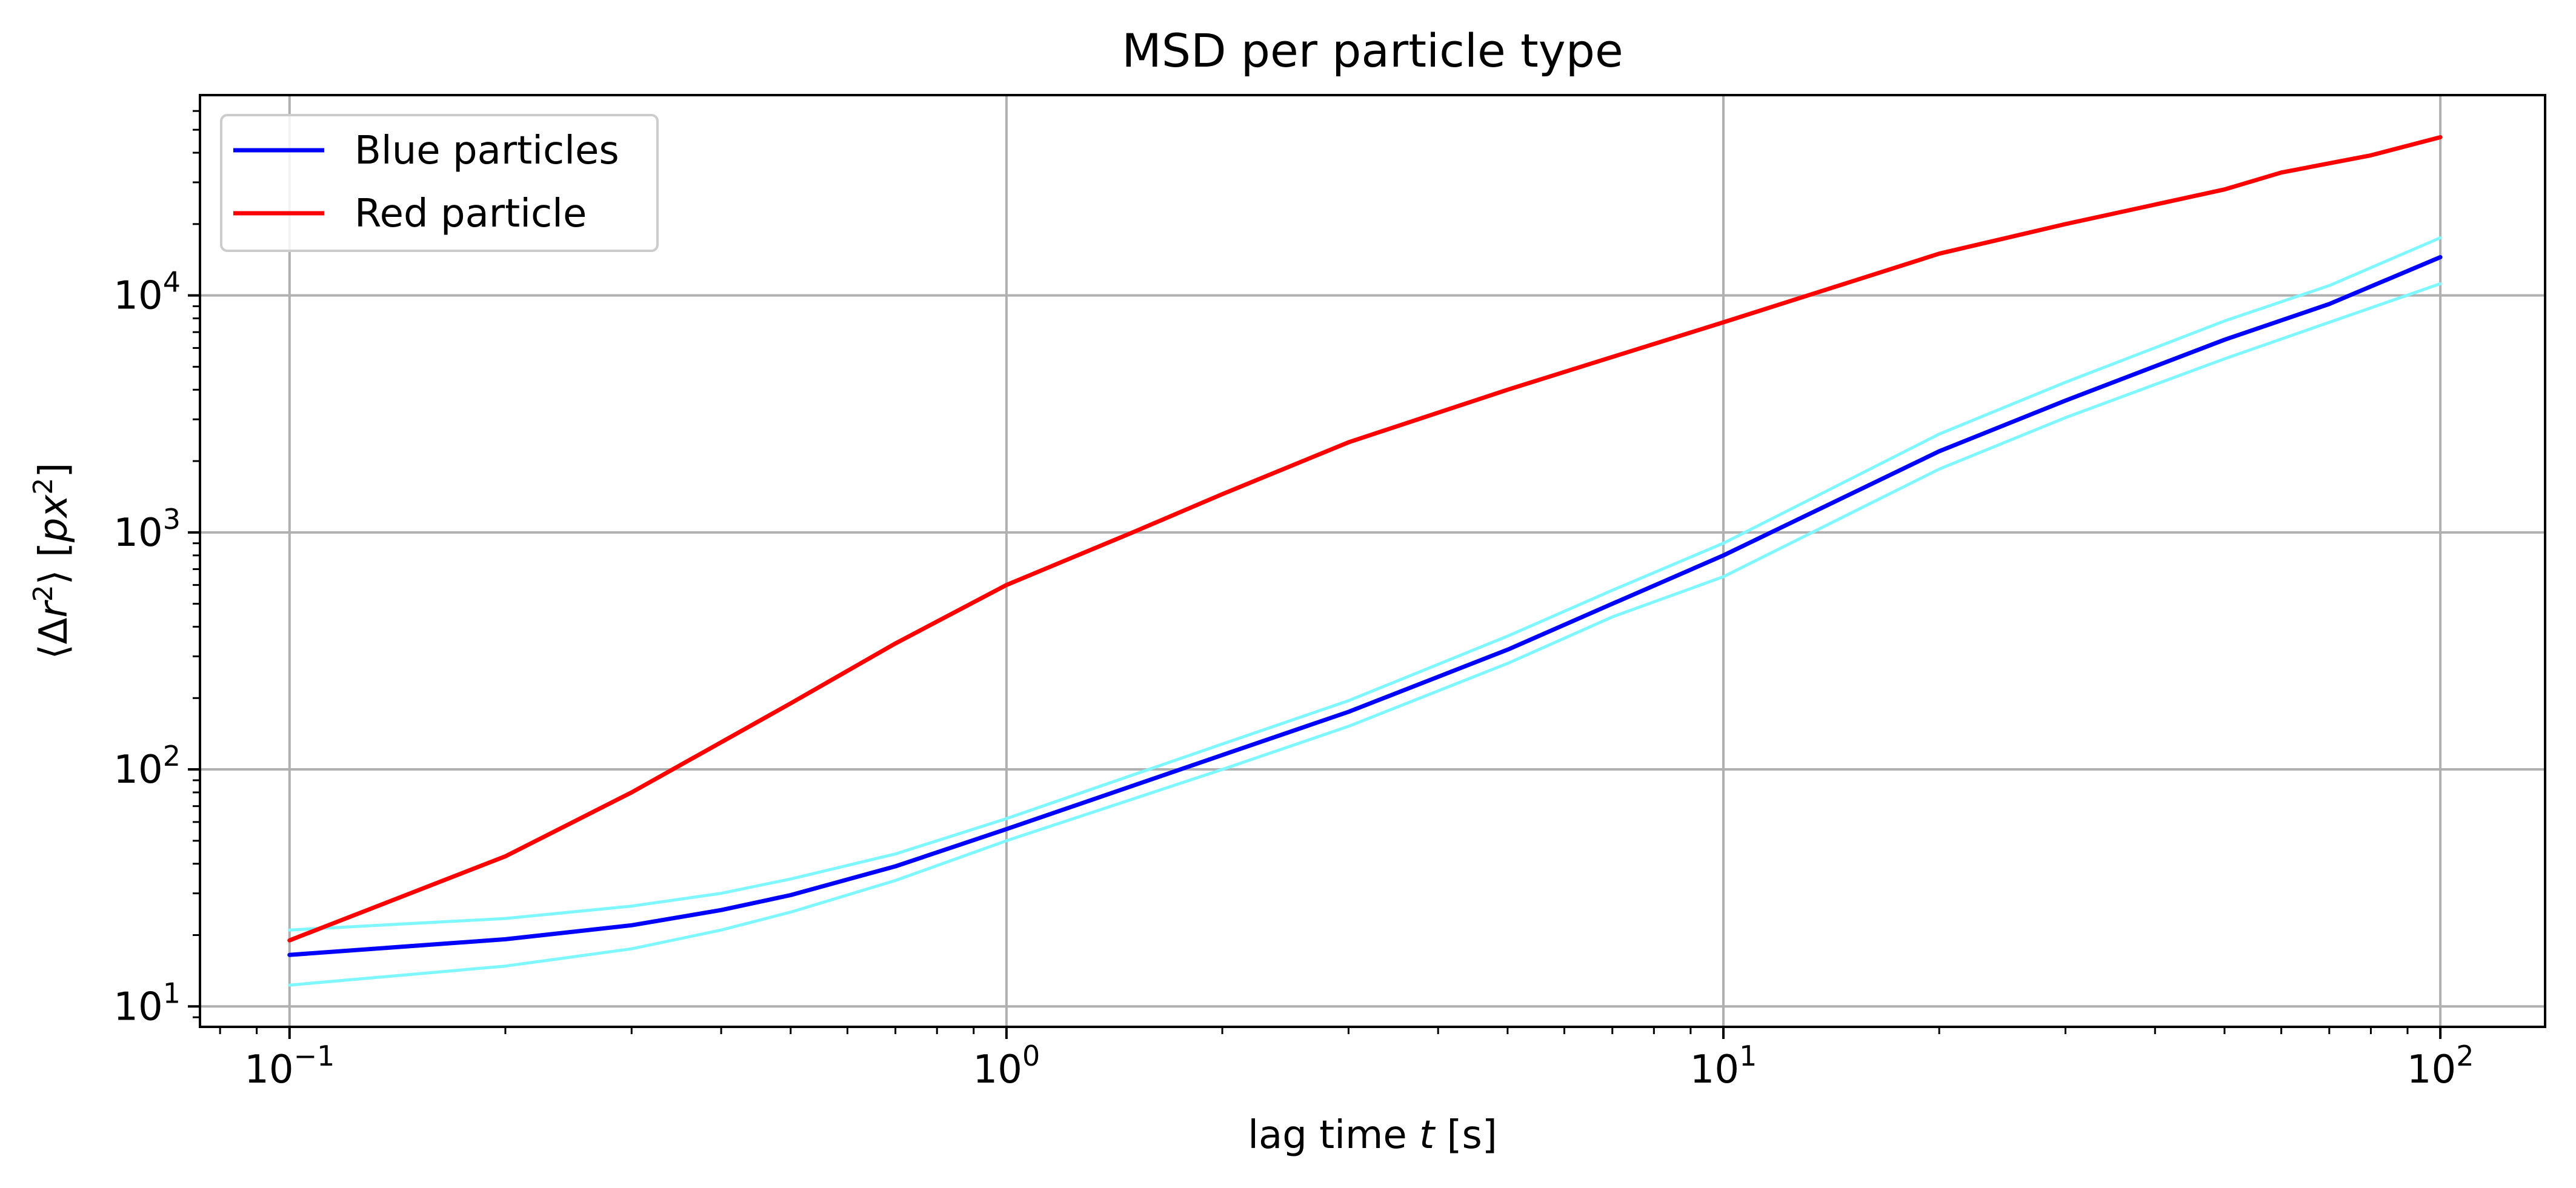  I want to click on legend: Blue particles Red particle, so click(439, 183).